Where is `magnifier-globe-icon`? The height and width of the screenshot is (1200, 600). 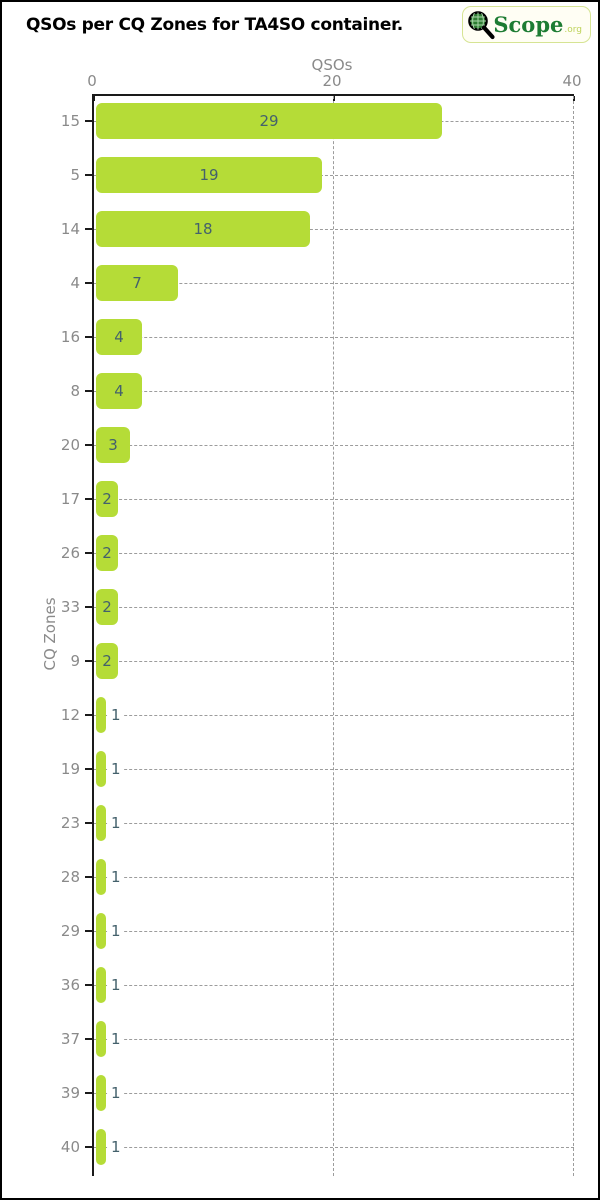
magnifier-globe-icon is located at coordinates (481, 25).